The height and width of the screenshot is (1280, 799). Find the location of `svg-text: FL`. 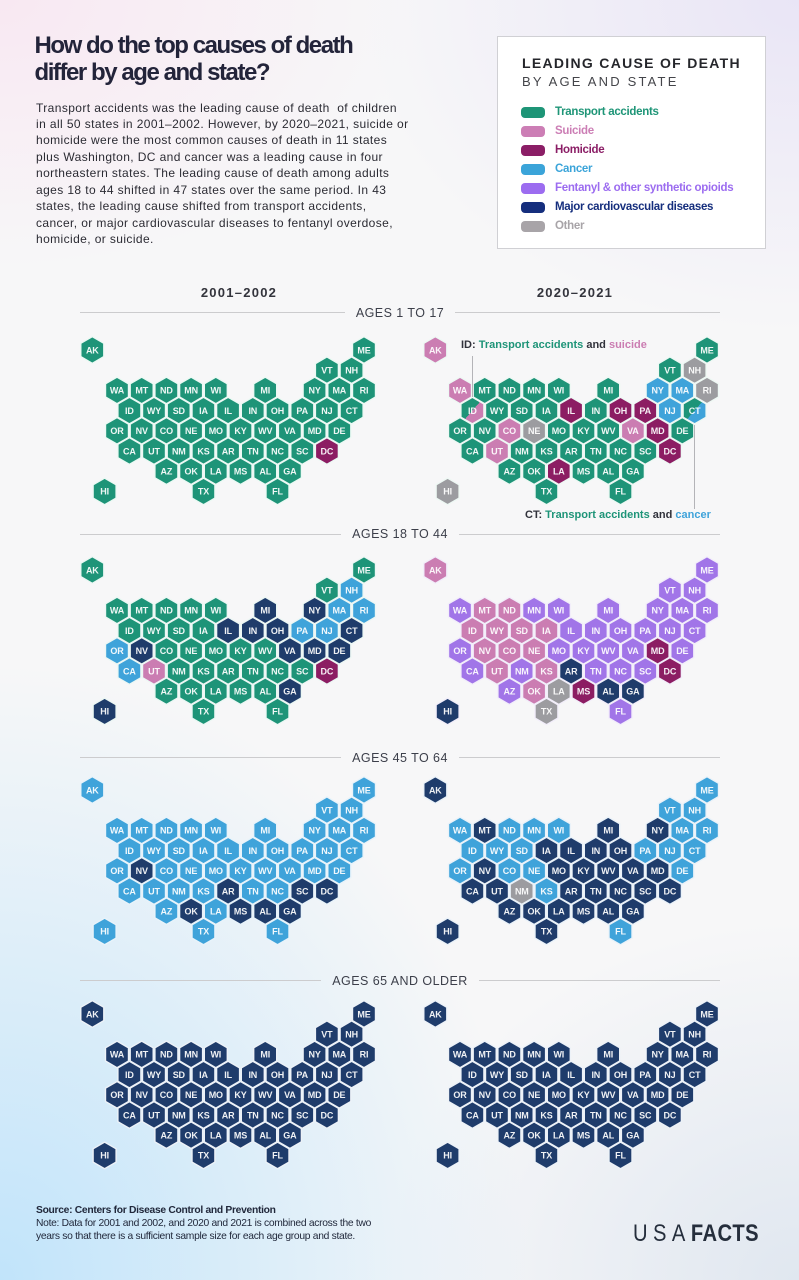

svg-text: FL is located at coordinates (277, 932).